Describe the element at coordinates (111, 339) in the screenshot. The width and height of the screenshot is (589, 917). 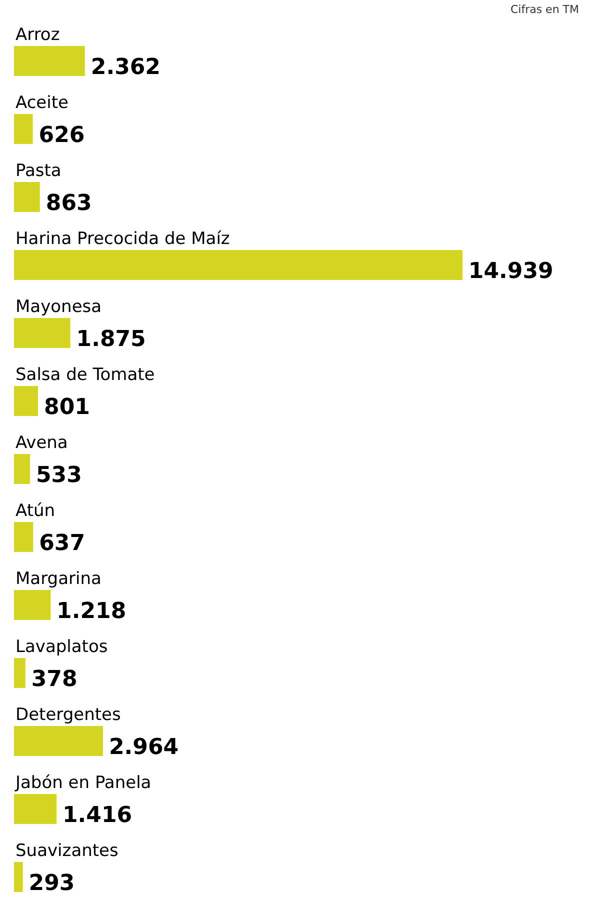
I see `data-label: 1.875` at that location.